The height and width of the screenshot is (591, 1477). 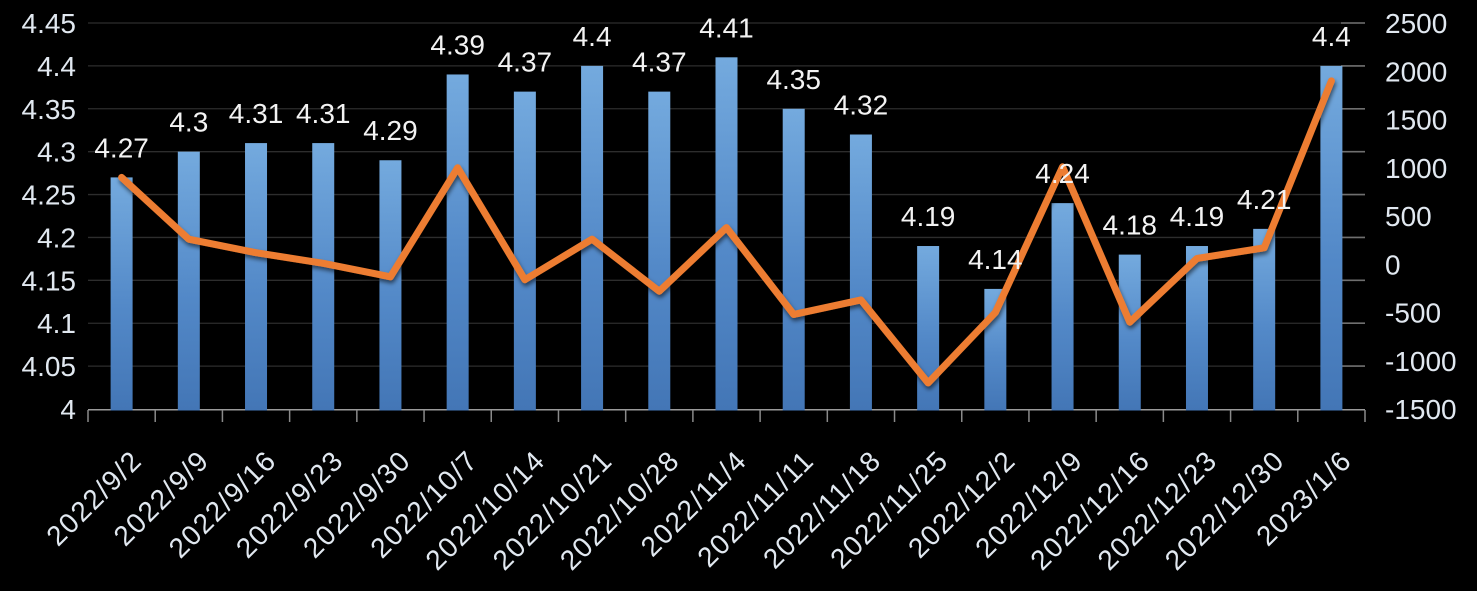 What do you see at coordinates (68, 409) in the screenshot?
I see `left-axis-label: 4` at bounding box center [68, 409].